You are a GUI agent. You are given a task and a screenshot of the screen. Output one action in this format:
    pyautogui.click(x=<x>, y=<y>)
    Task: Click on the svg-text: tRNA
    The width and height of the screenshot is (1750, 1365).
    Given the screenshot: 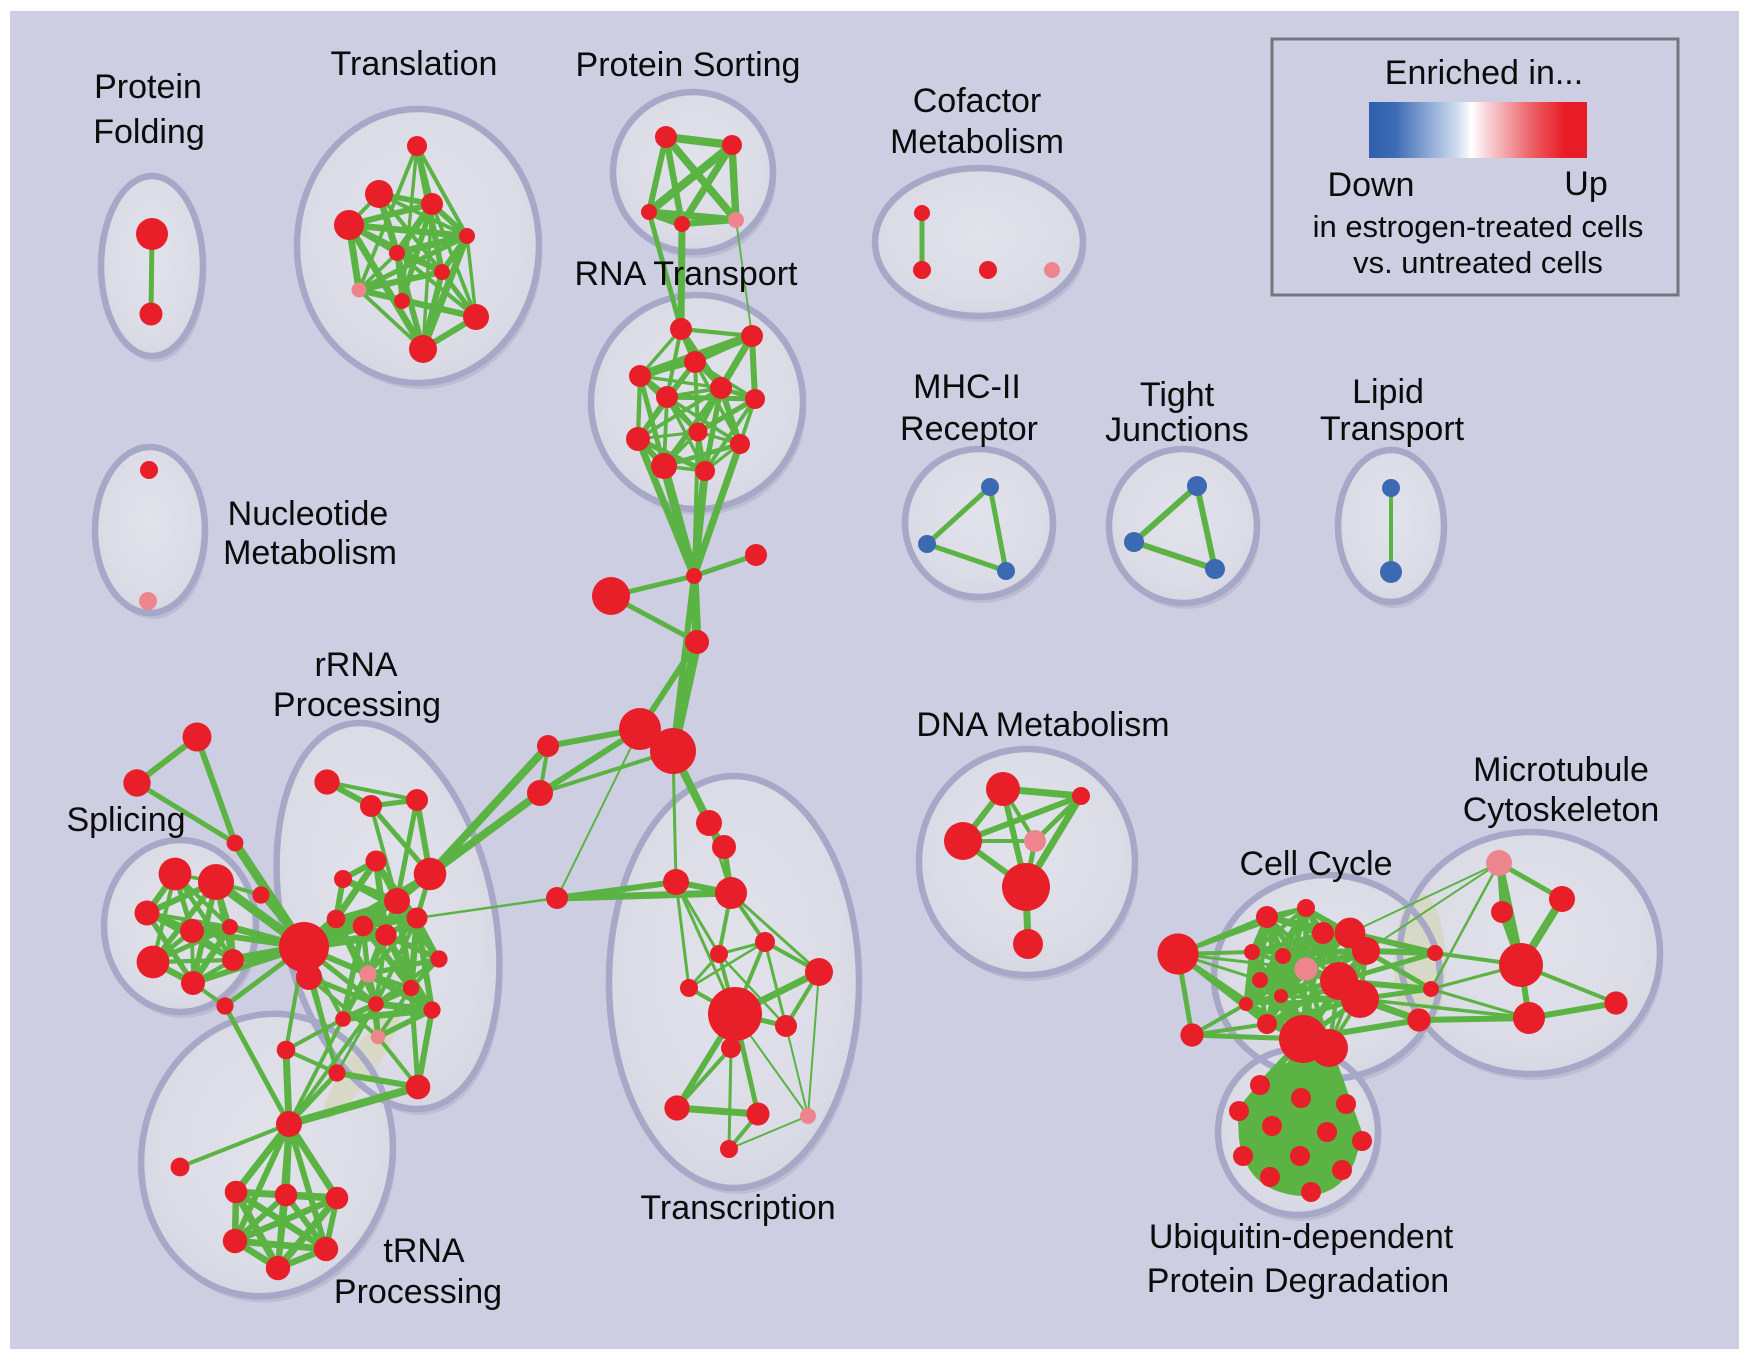 What is the action you would take?
    pyautogui.click(x=424, y=1251)
    